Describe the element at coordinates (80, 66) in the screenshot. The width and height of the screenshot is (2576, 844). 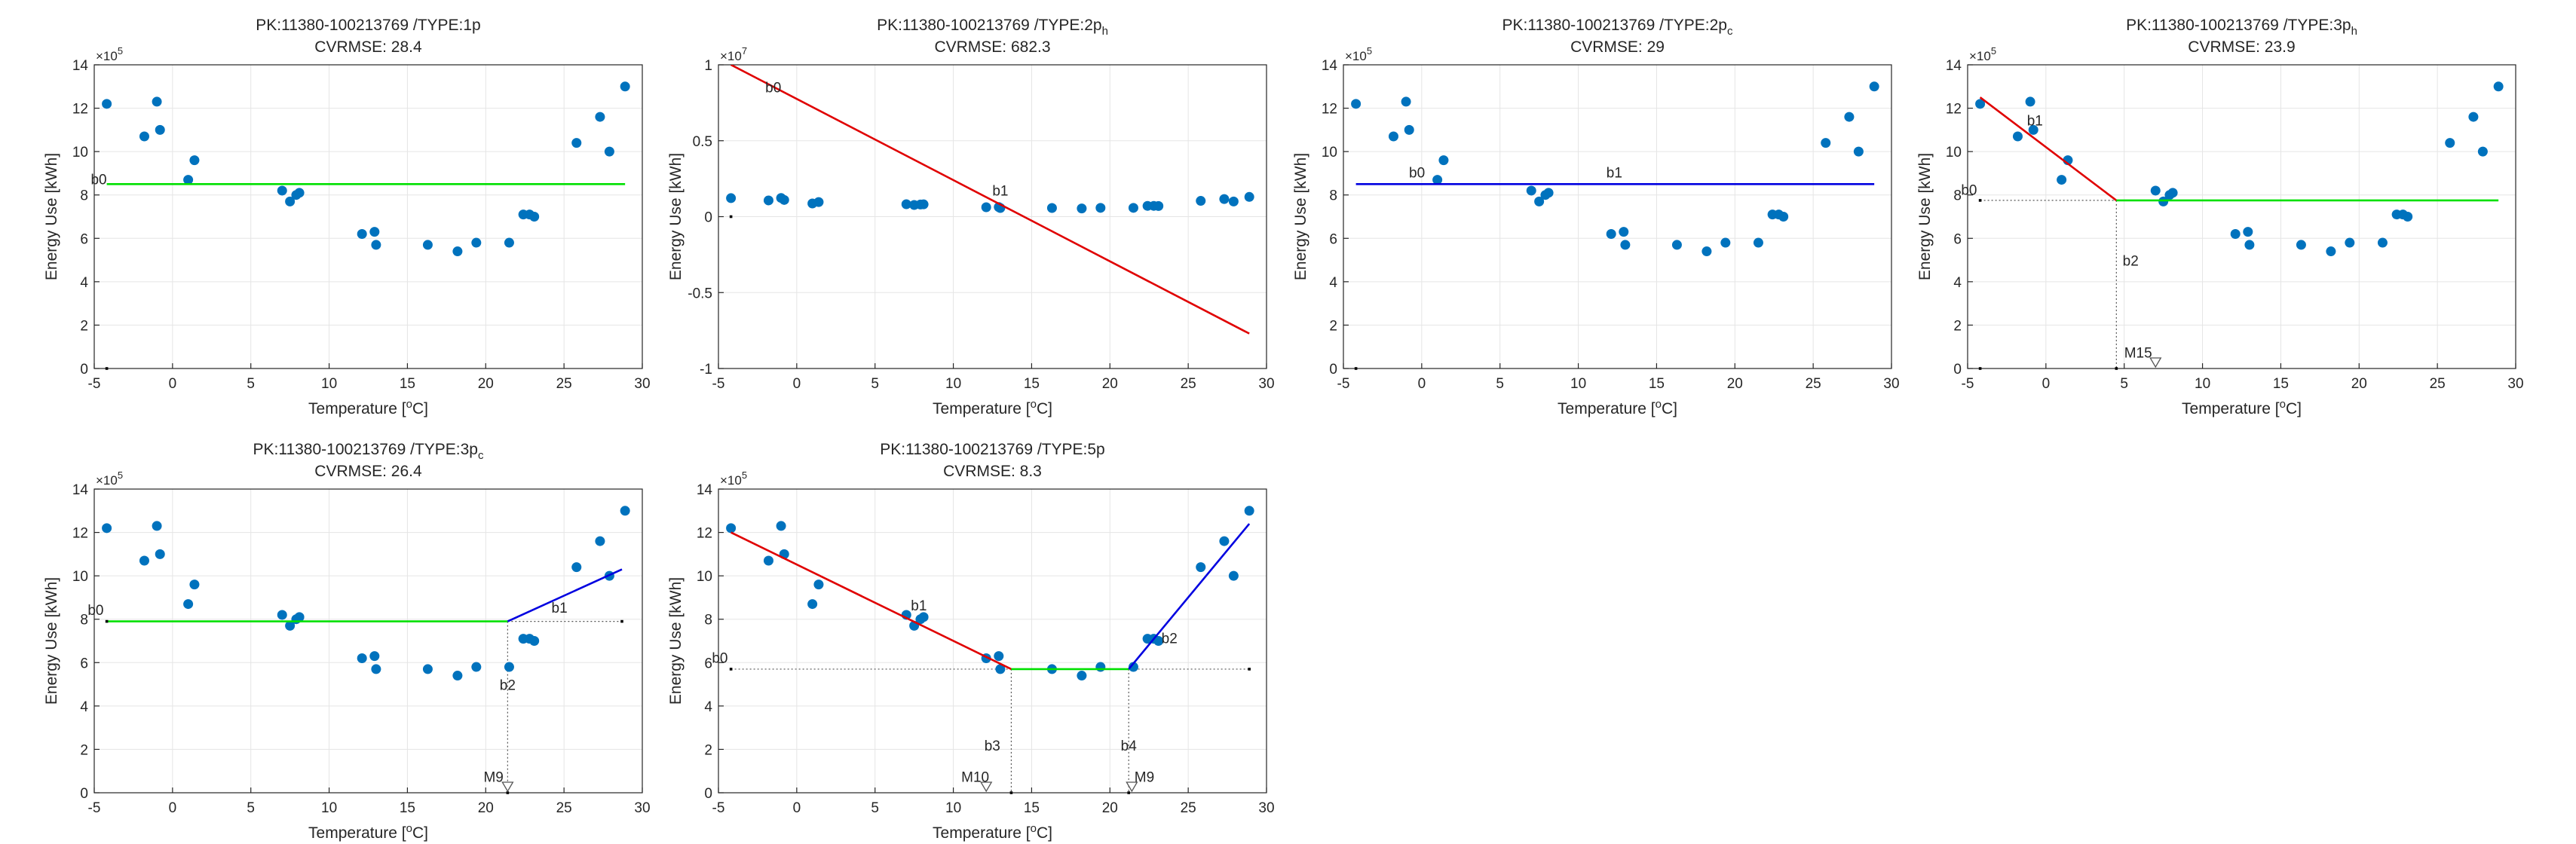
I see `y-tick-label: 14` at that location.